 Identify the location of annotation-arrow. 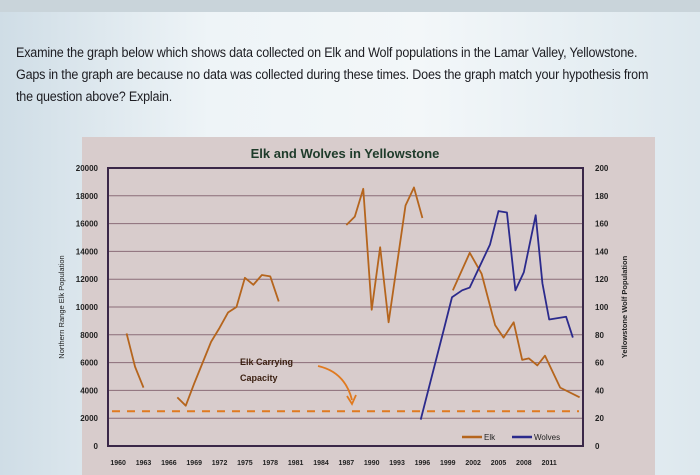
(335, 383).